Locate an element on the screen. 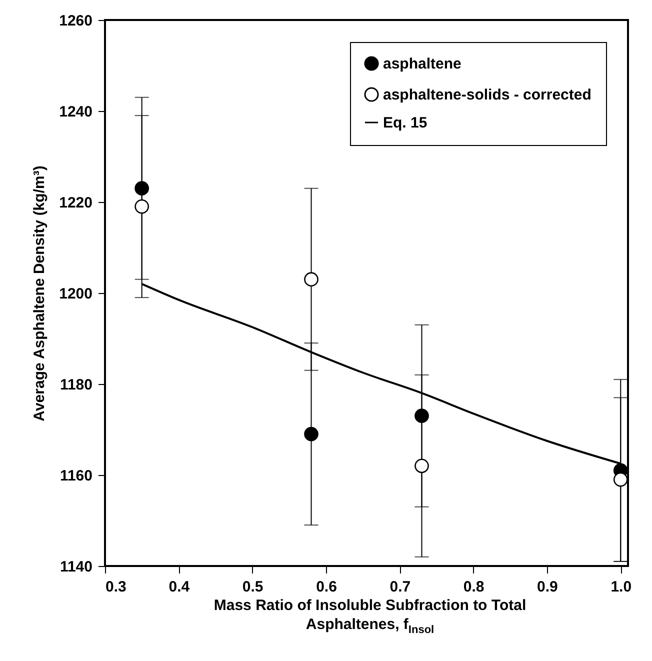  x-tick-label: 0.5 is located at coordinates (253, 587).